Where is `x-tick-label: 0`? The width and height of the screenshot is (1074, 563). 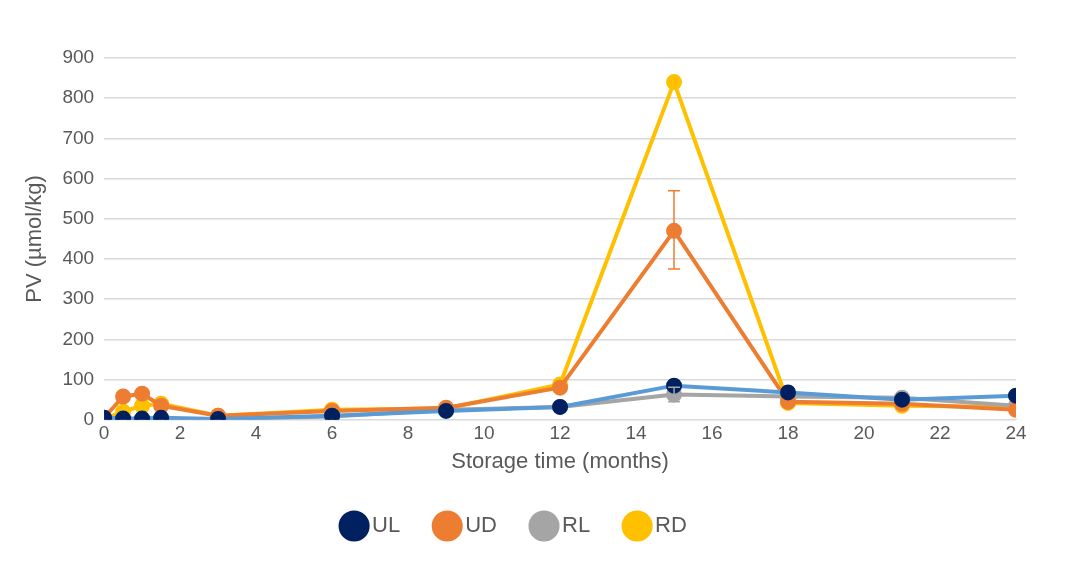 x-tick-label: 0 is located at coordinates (104, 433).